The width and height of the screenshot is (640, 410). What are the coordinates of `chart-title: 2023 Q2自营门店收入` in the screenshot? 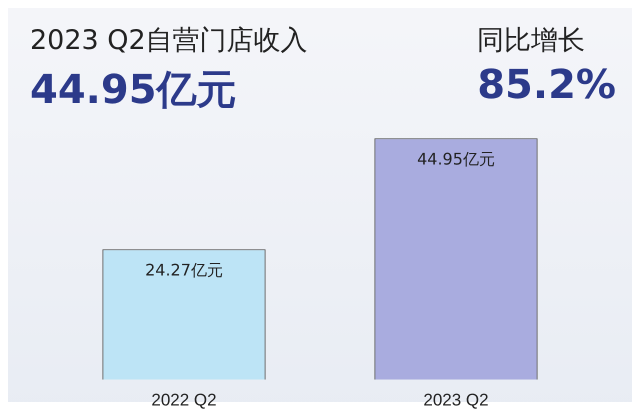 It's located at (169, 41).